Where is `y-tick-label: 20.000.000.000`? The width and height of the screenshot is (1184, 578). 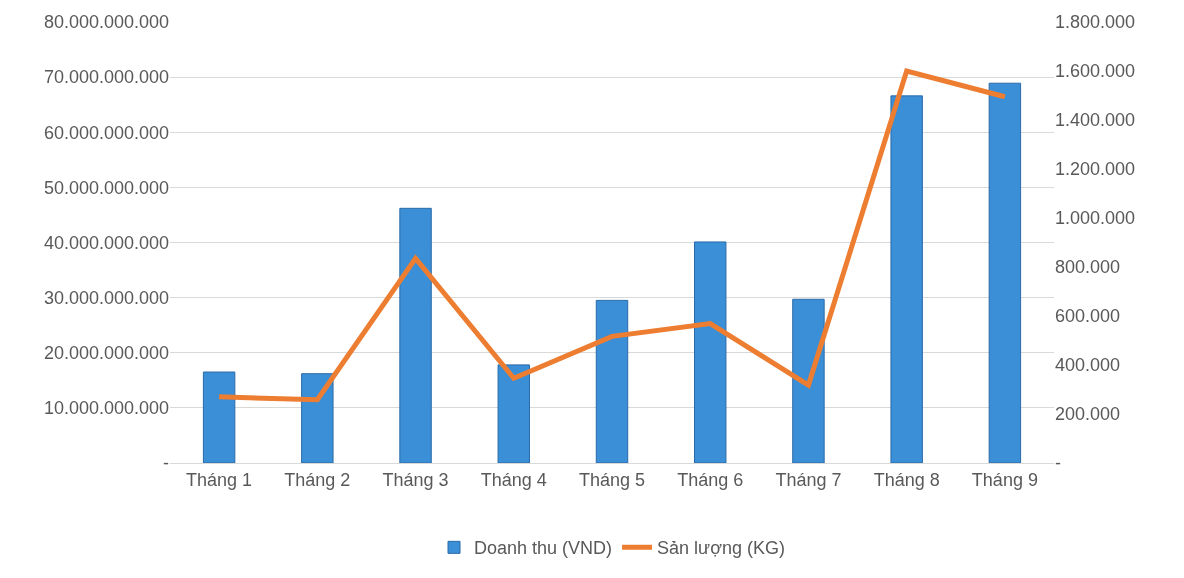
y-tick-label: 20.000.000.000 is located at coordinates (106, 353).